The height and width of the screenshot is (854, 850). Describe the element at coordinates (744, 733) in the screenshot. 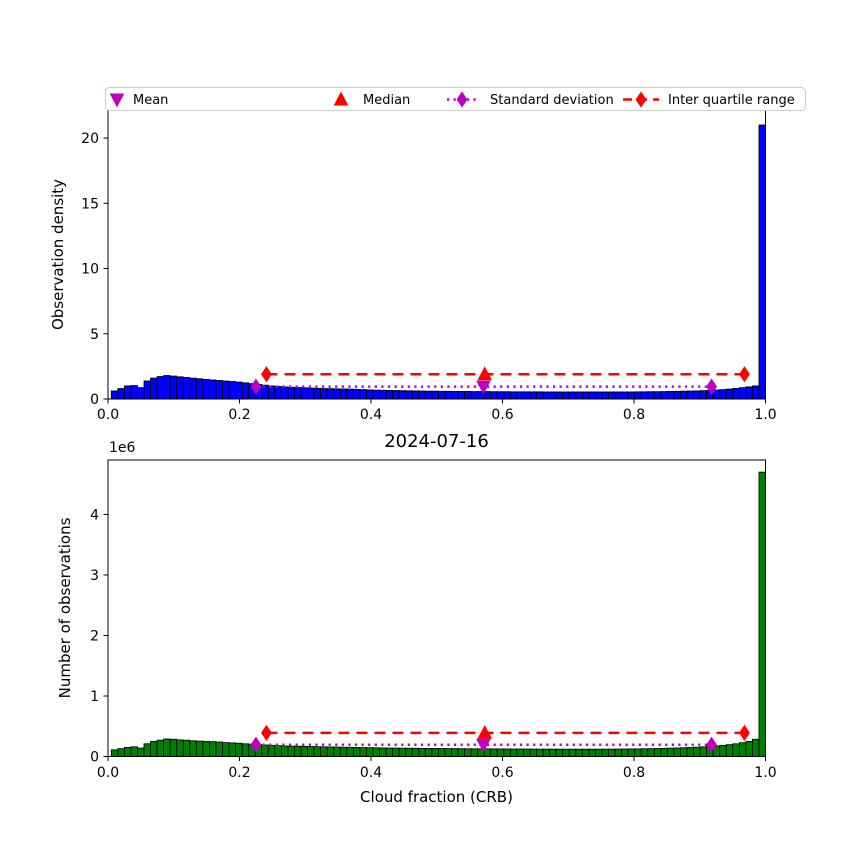

I see `iqr-high-diamond` at that location.